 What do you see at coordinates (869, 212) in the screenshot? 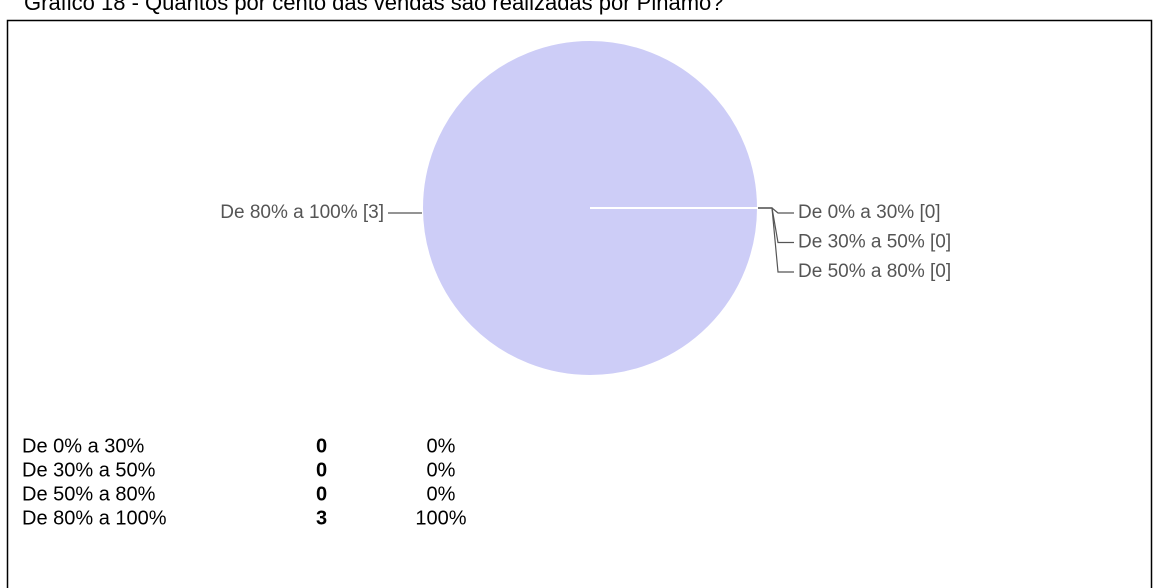
I see `slice-label: De 0% a 30% [0]` at bounding box center [869, 212].